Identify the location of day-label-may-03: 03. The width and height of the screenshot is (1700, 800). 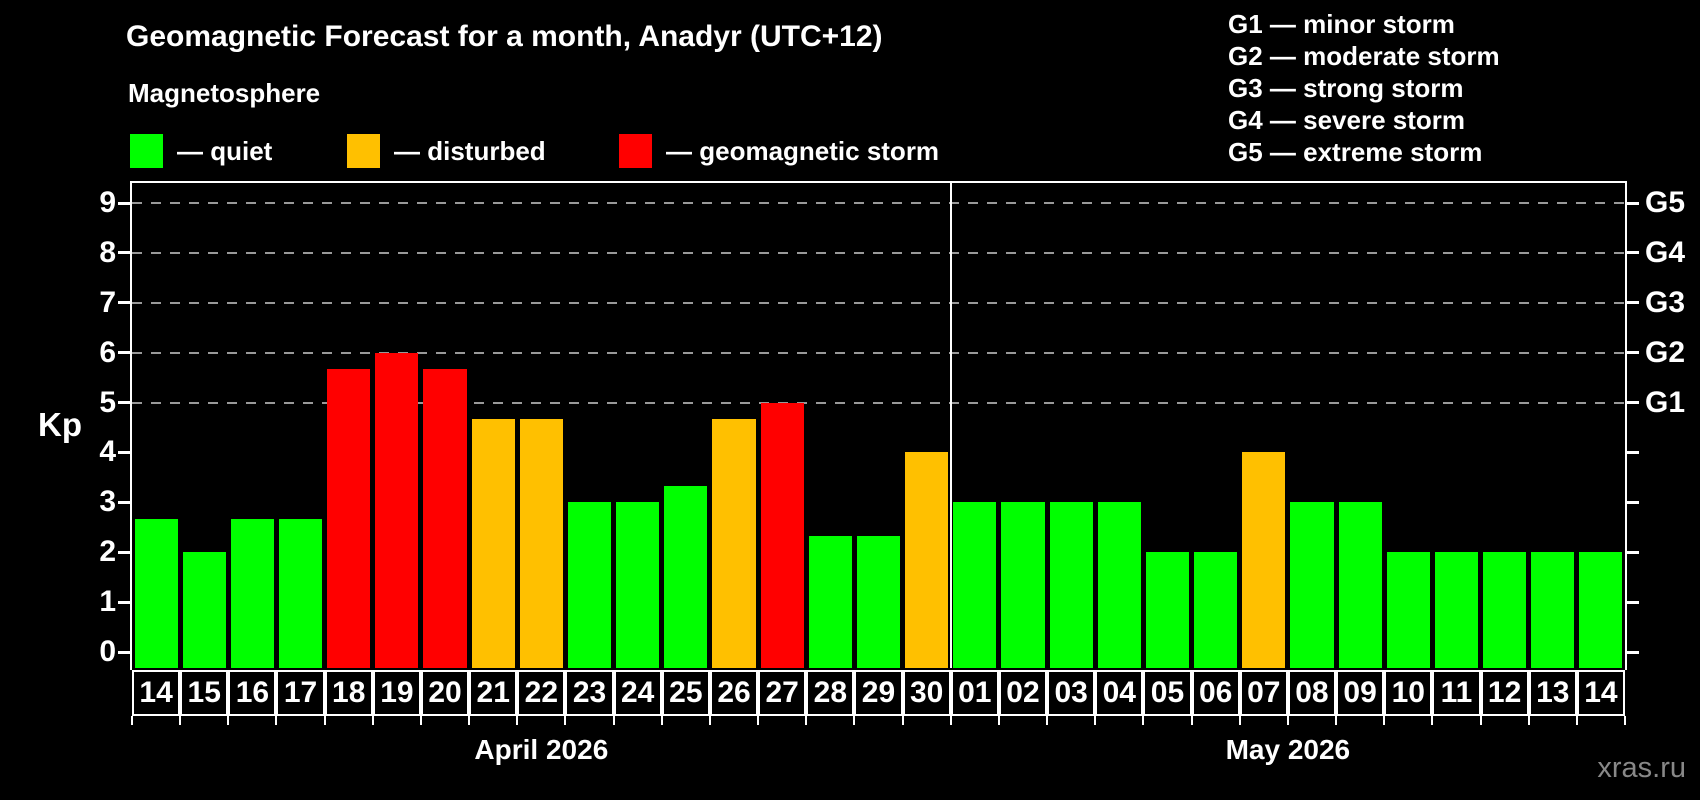
(1071, 693).